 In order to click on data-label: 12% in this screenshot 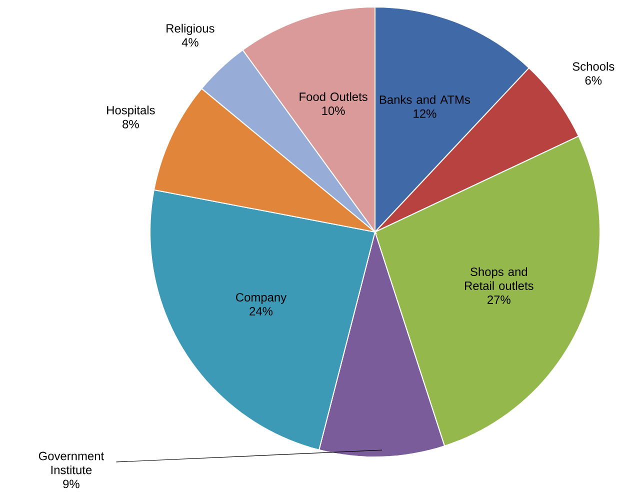, I will do `click(425, 113)`.